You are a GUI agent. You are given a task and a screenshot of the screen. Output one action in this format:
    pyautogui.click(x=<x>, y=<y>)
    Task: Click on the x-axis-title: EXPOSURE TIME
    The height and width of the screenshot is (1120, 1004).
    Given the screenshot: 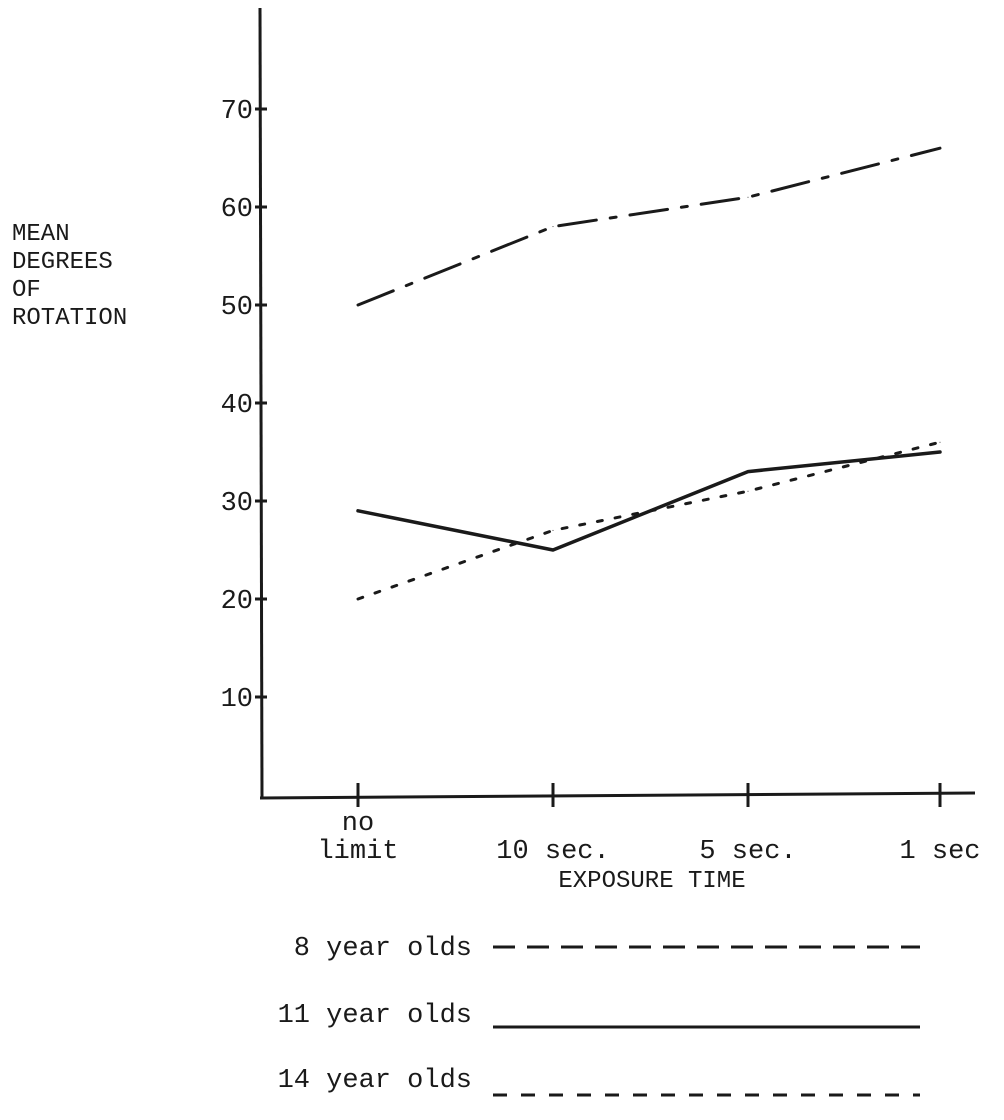 What is the action you would take?
    pyautogui.click(x=651, y=881)
    